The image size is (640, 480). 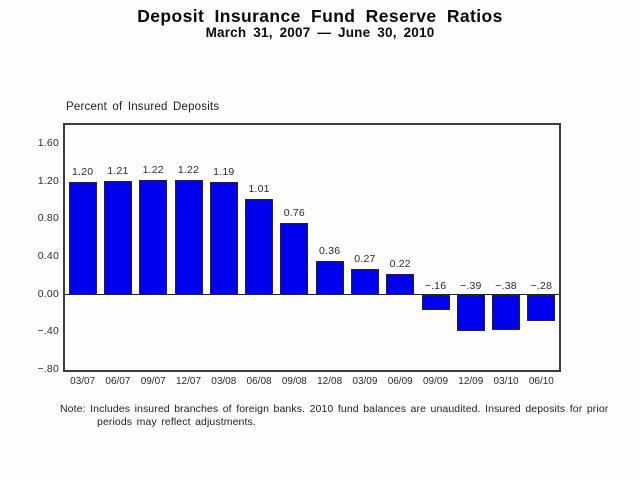 I want to click on y-axis-tick-label: −.40, so click(x=48, y=331).